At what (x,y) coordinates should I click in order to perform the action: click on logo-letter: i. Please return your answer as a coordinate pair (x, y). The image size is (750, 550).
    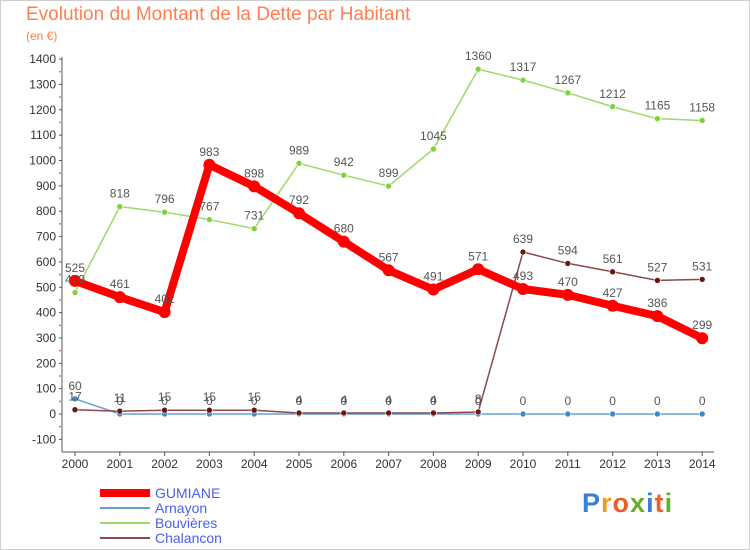
    Looking at the image, I should click on (650, 503).